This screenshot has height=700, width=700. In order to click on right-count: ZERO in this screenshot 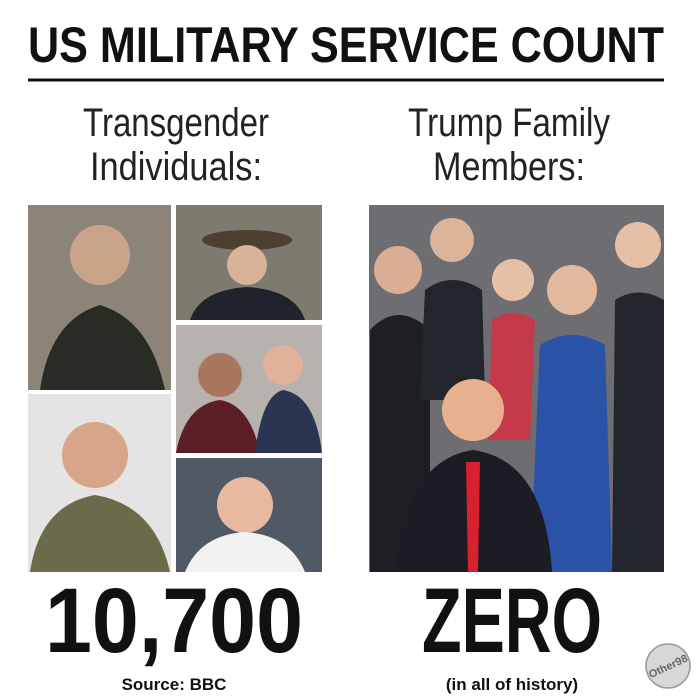, I will do `click(512, 621)`.